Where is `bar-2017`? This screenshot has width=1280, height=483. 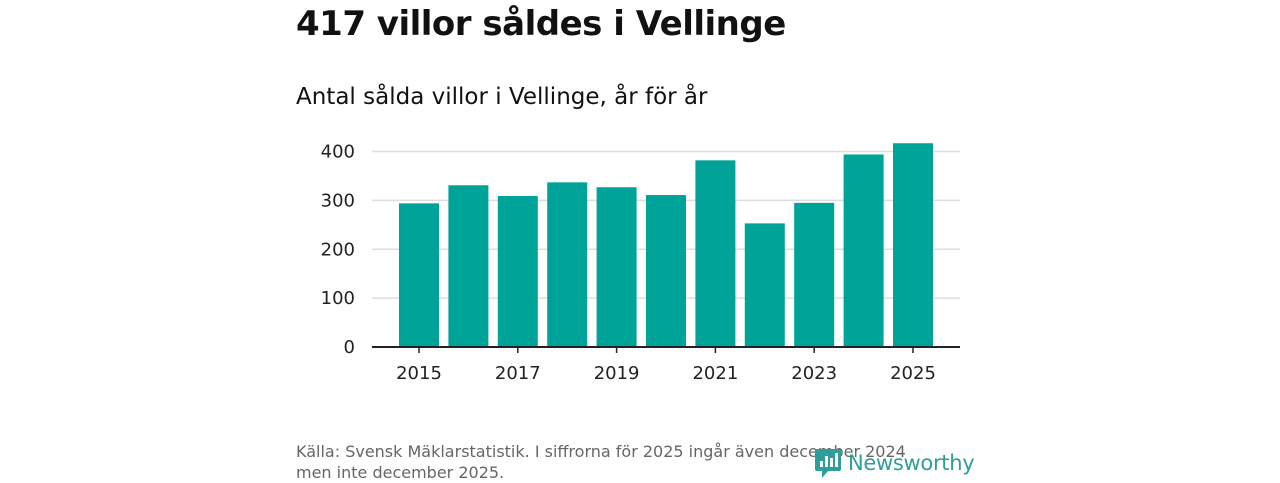 bar-2017 is located at coordinates (517, 271).